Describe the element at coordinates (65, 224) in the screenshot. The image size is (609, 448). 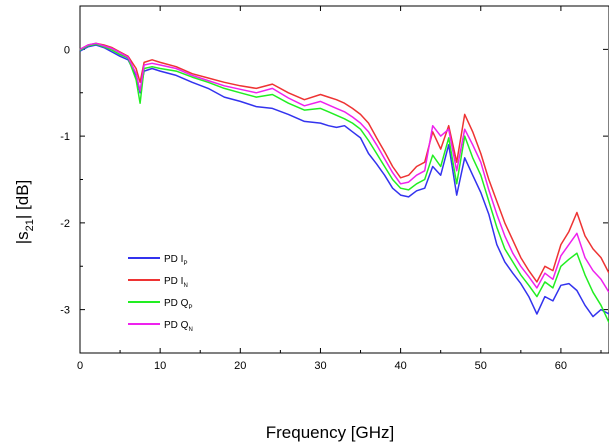
I see `y-tick-label: -2` at that location.